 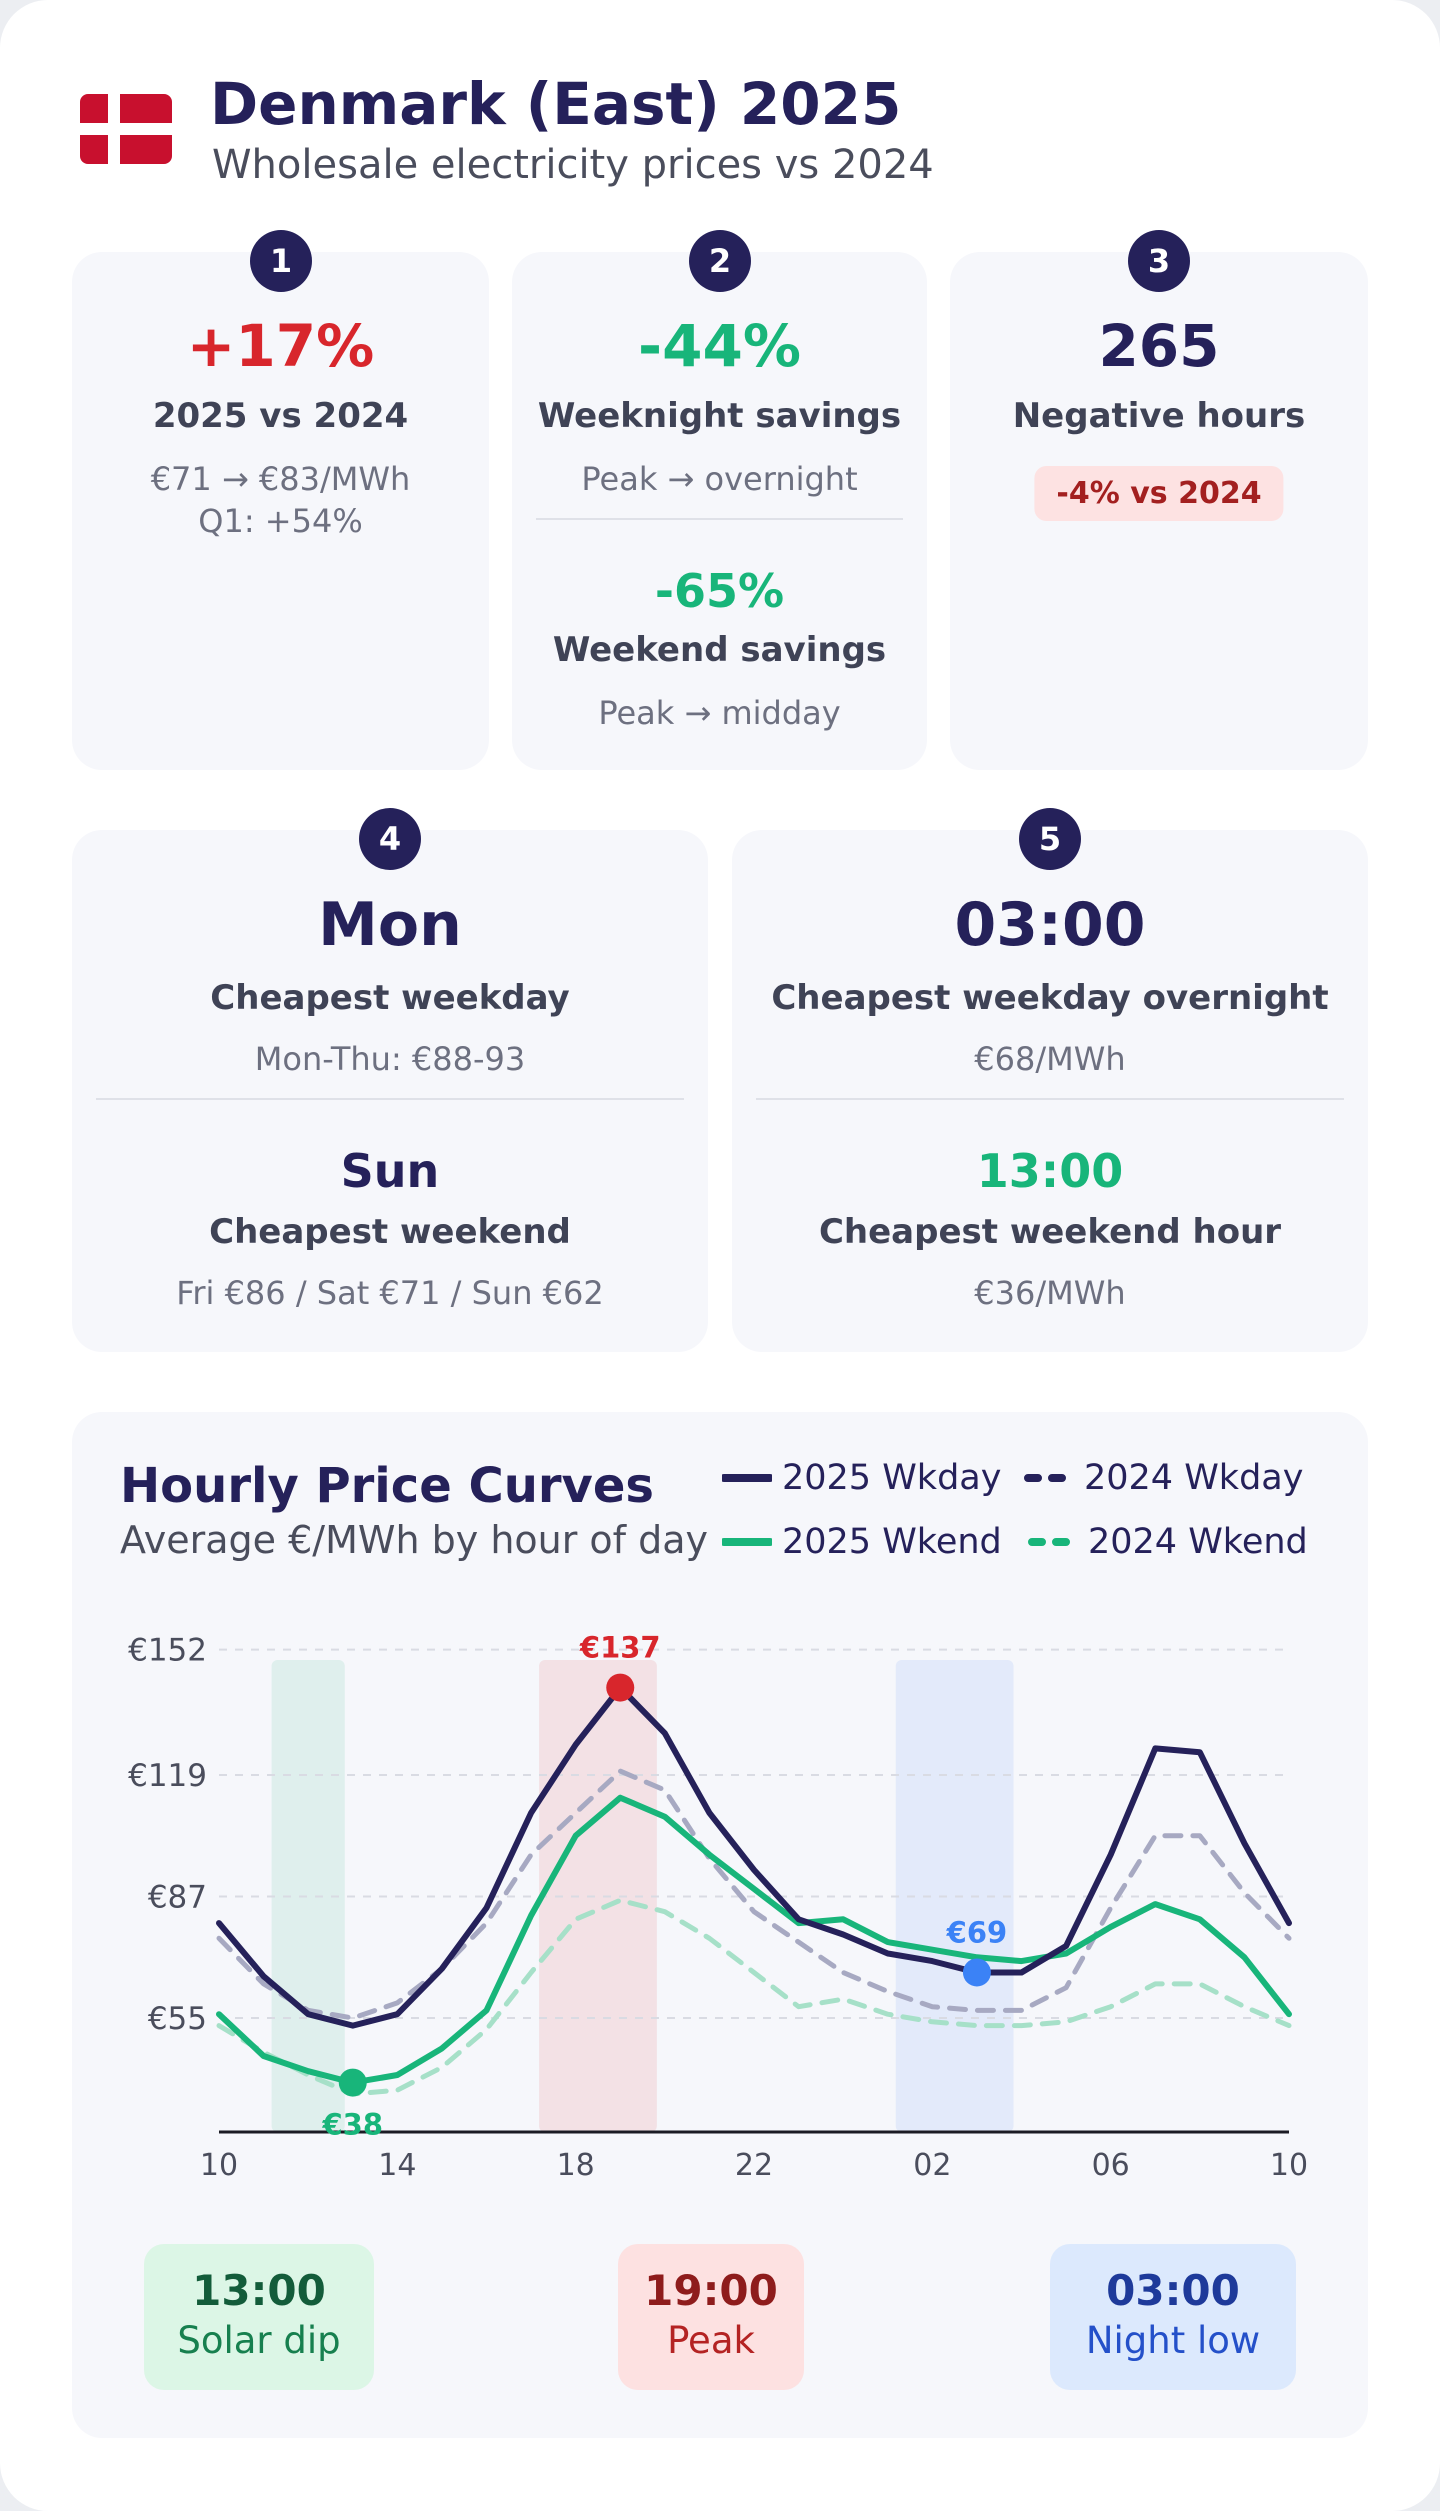 I want to click on card-label-secondary: Weekend savings, so click(x=719, y=650).